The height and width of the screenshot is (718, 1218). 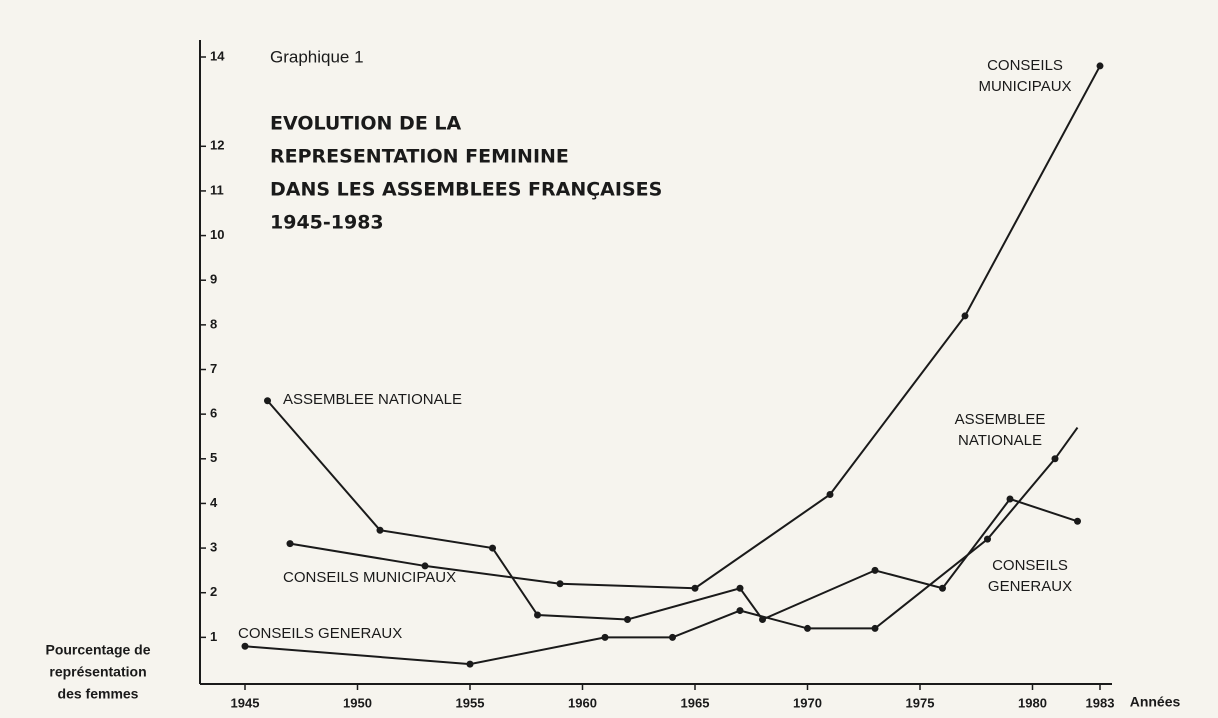 I want to click on y-tick-label: 10, so click(x=217, y=234).